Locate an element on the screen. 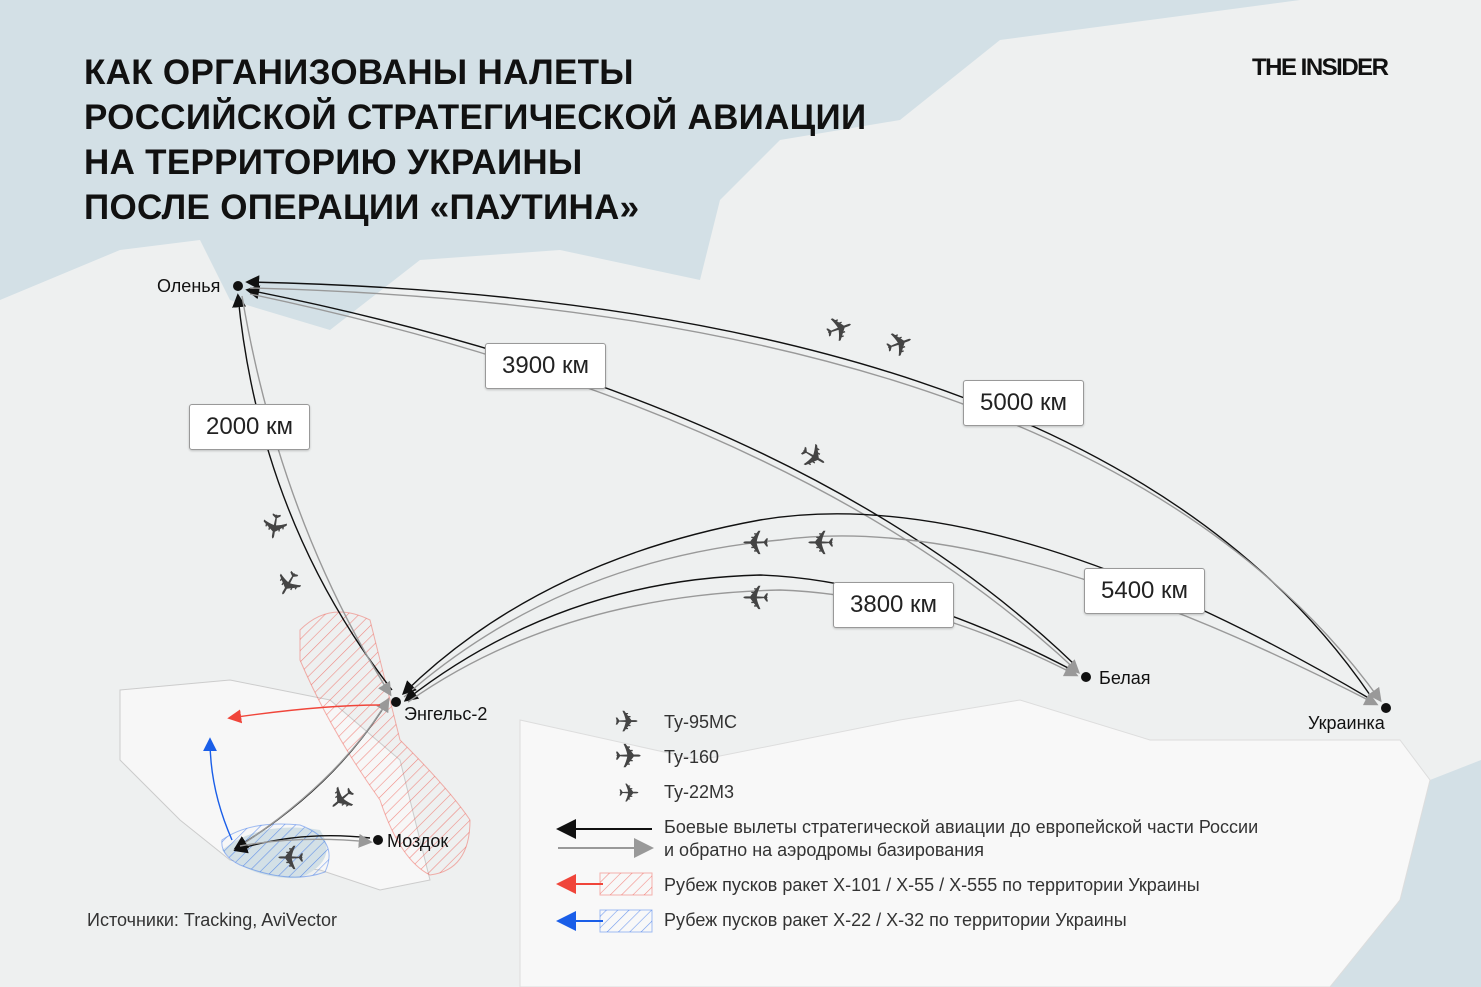 This screenshot has height=987, width=1481. blue-missile-arrow is located at coordinates (218, 789).